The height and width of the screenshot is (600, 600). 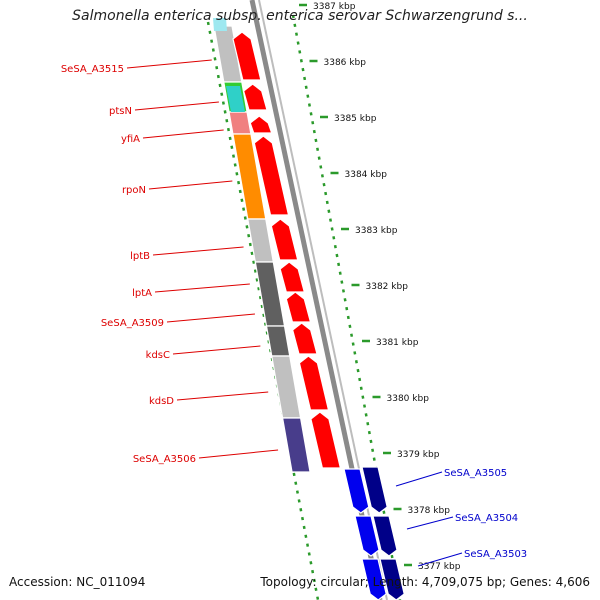 I want to click on forward-gene-arrows, so click(x=287, y=250).